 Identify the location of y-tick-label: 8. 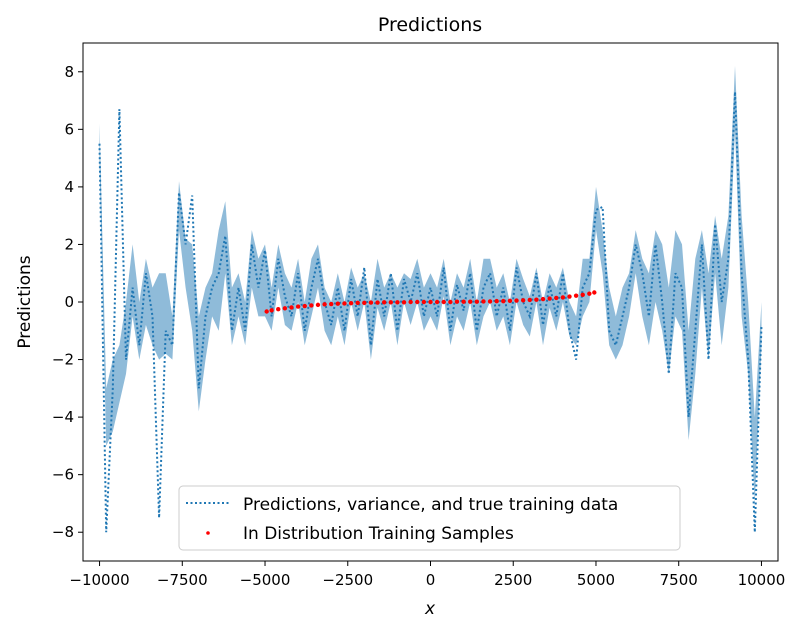
(69, 72).